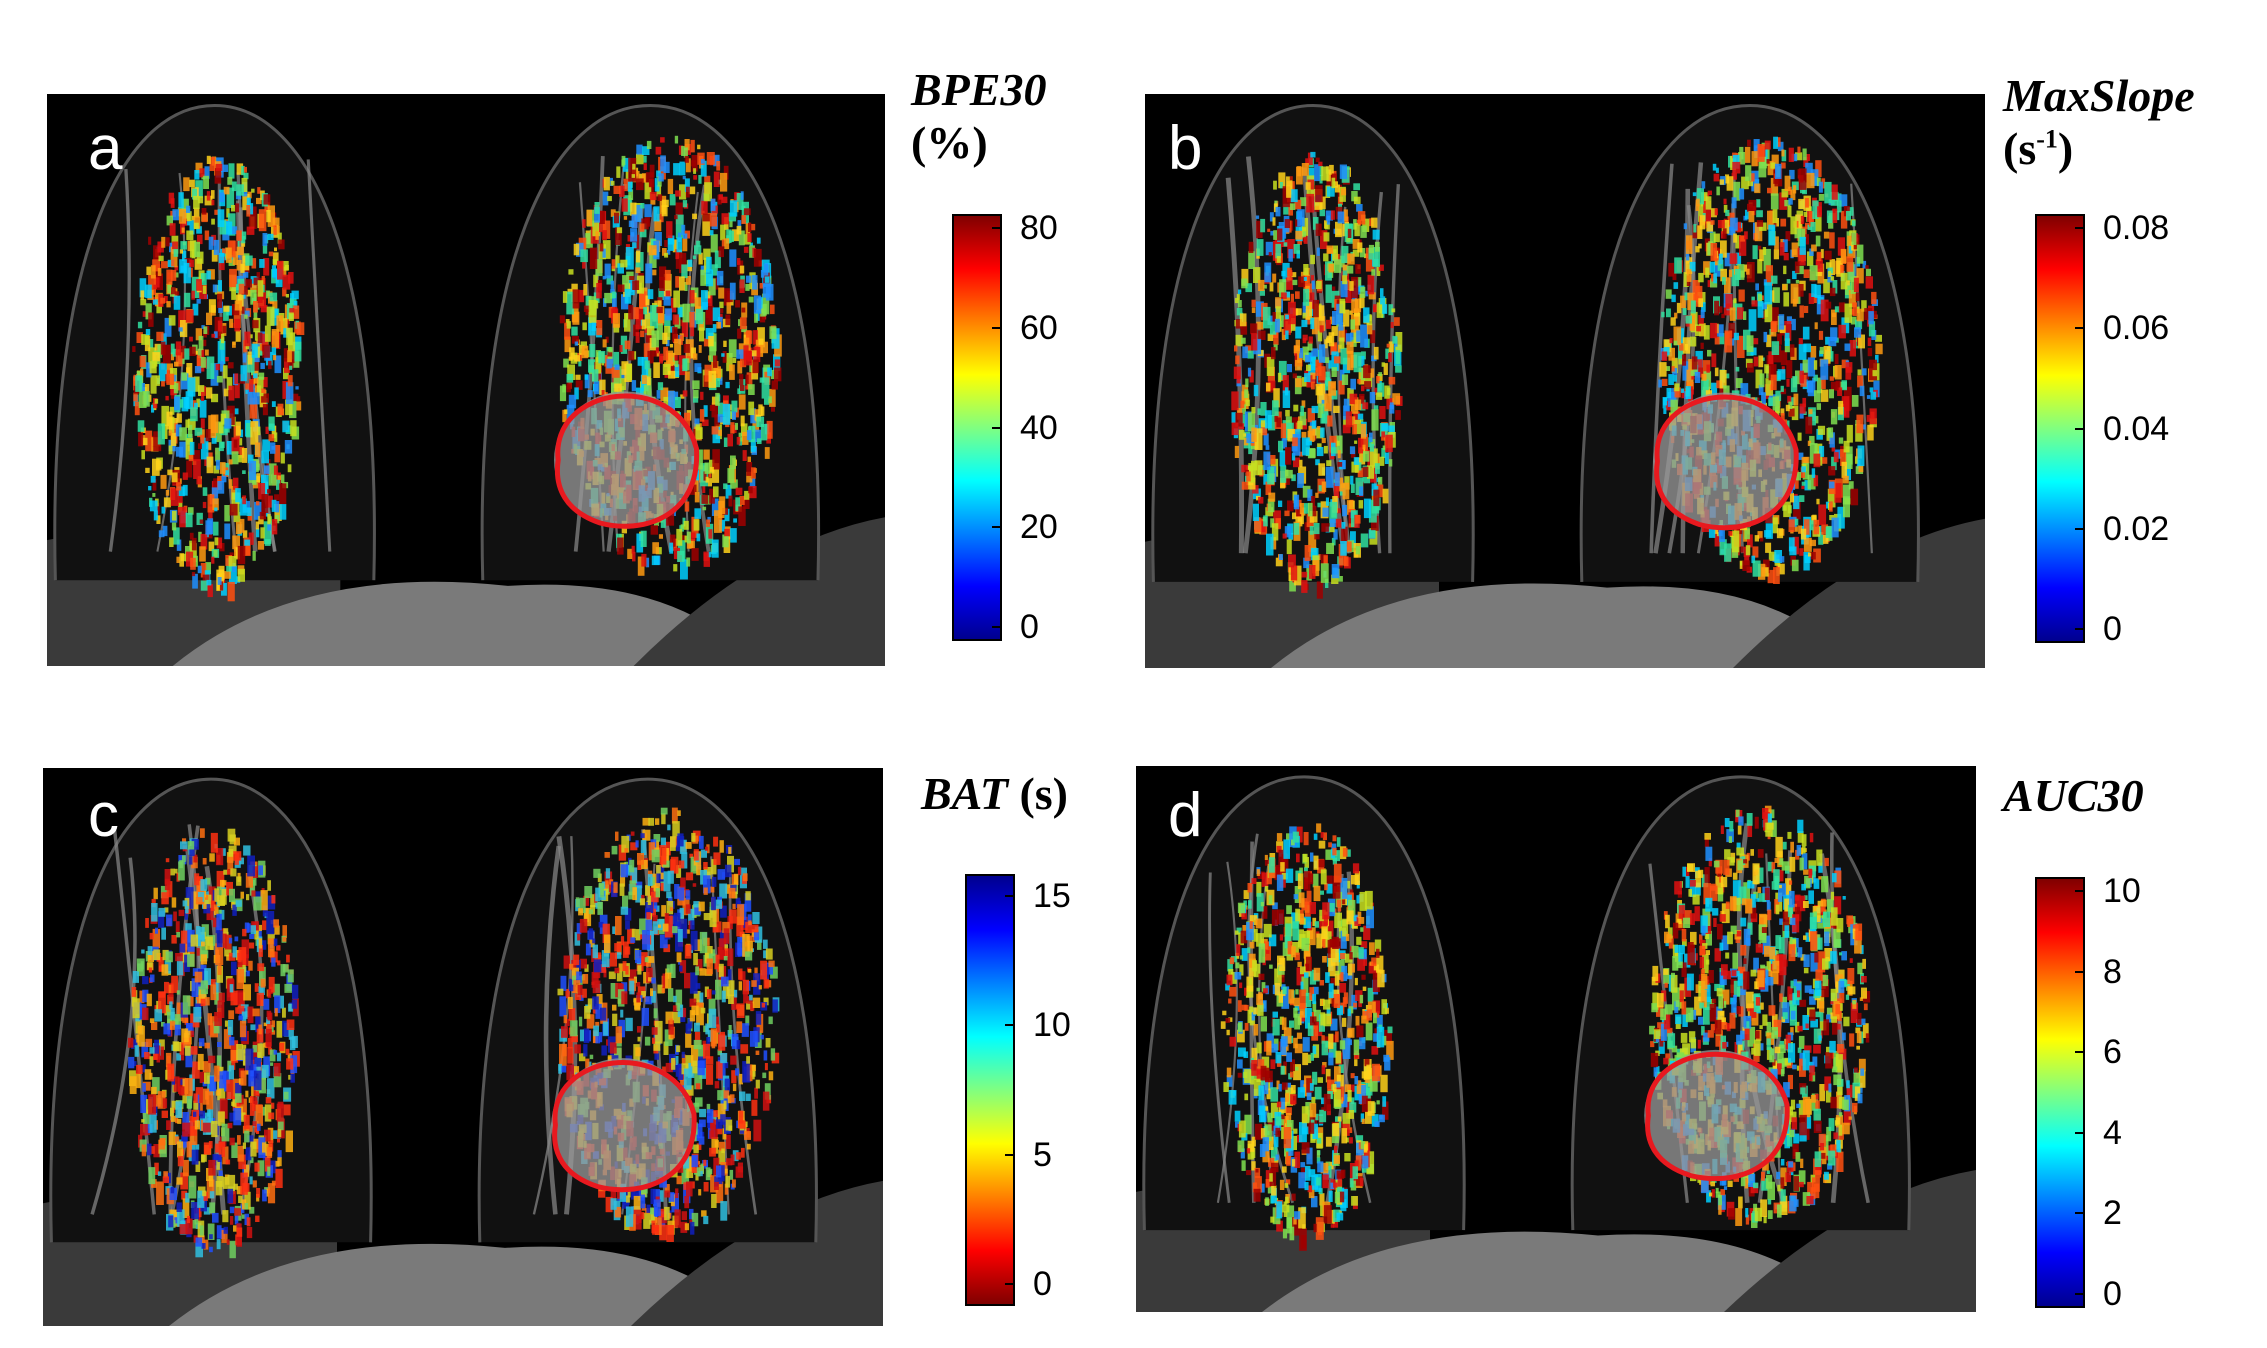 The width and height of the screenshot is (2267, 1348). What do you see at coordinates (214, 342) in the screenshot?
I see `breast-left` at bounding box center [214, 342].